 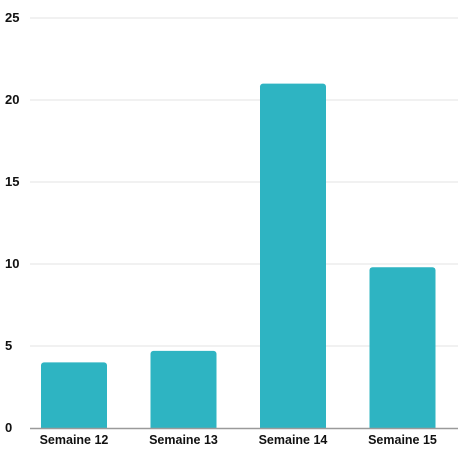 What do you see at coordinates (238, 440) in the screenshot?
I see `x-axis-labels: Semaine 12 Semaine 13 Semaine 14 Semaine 15` at bounding box center [238, 440].